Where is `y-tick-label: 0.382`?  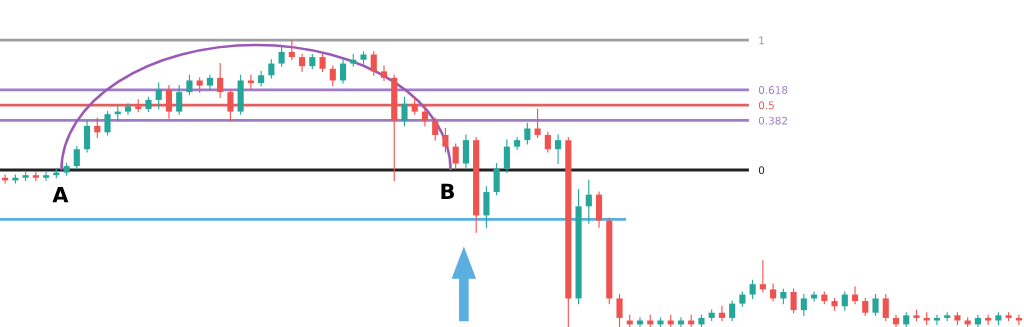
y-tick-label: 0.382 is located at coordinates (772, 120).